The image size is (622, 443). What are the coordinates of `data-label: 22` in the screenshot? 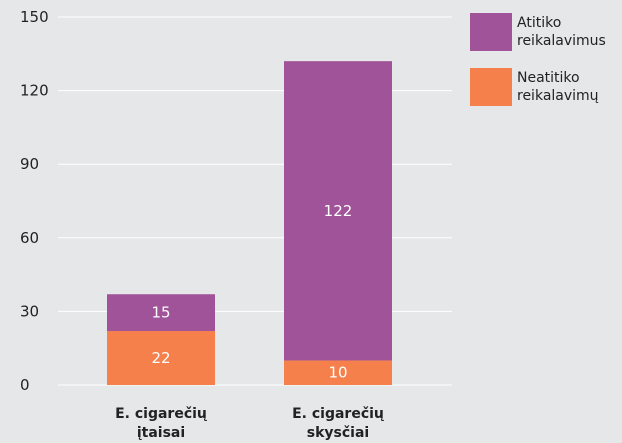 It's located at (160, 358).